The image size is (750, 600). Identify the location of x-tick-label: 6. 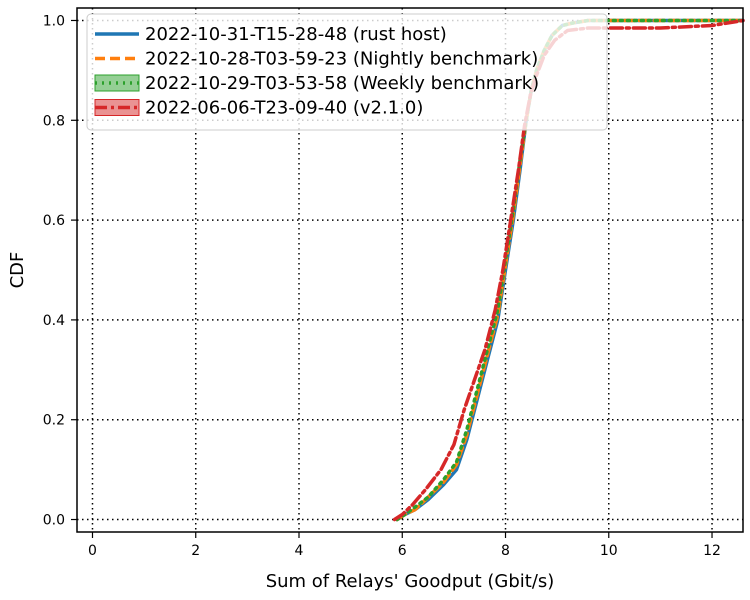
(402, 551).